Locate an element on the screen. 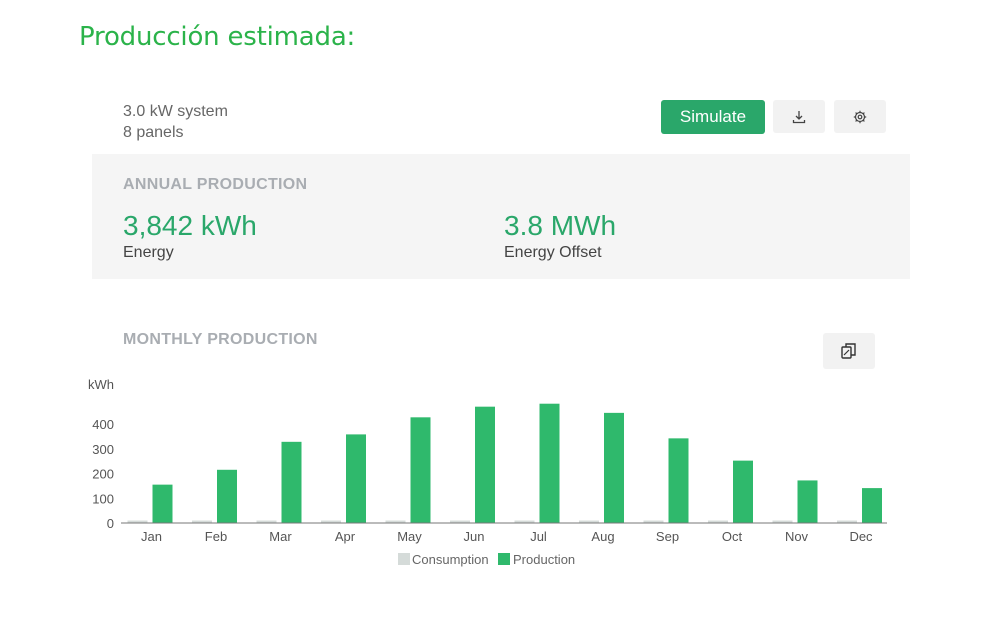  x-tick-label: Dec is located at coordinates (861, 536).